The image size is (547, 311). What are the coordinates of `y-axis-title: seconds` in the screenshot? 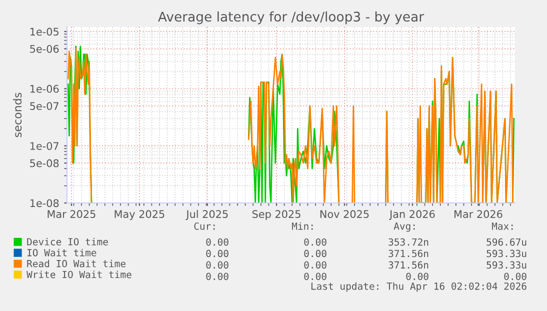 It's located at (17, 115).